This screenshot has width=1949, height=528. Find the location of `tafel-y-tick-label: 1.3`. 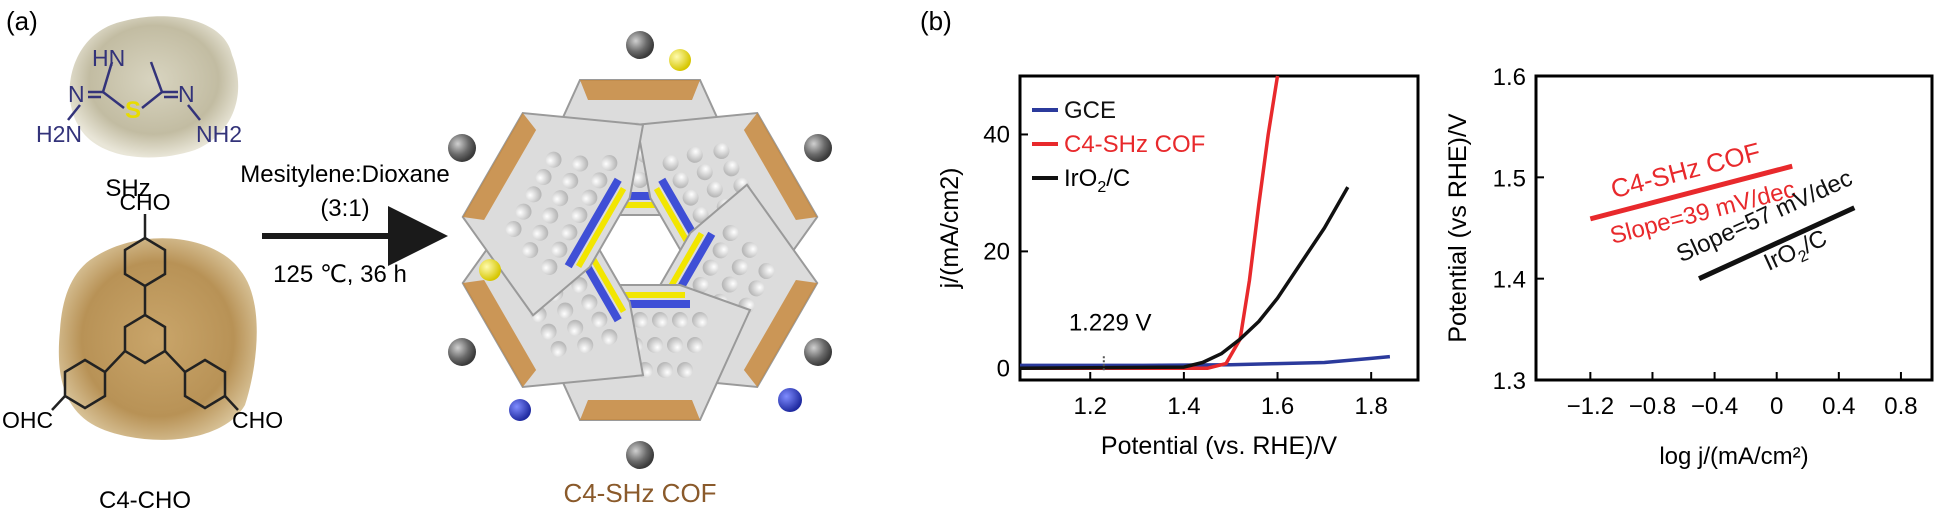

tafel-y-tick-label: 1.3 is located at coordinates (1509, 381).